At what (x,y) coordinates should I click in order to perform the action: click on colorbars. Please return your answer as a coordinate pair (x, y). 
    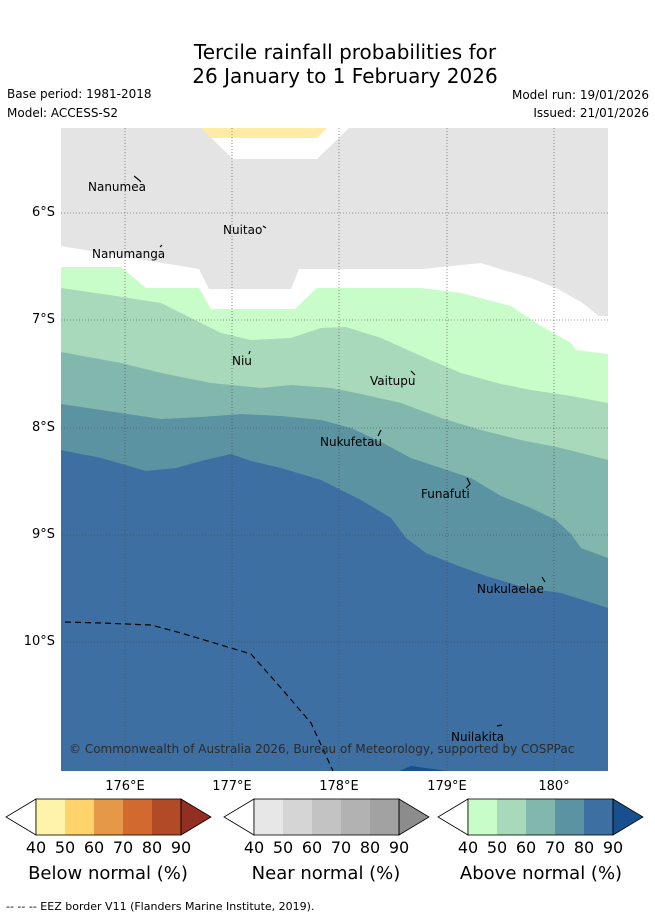
    Looking at the image, I should click on (324, 817).